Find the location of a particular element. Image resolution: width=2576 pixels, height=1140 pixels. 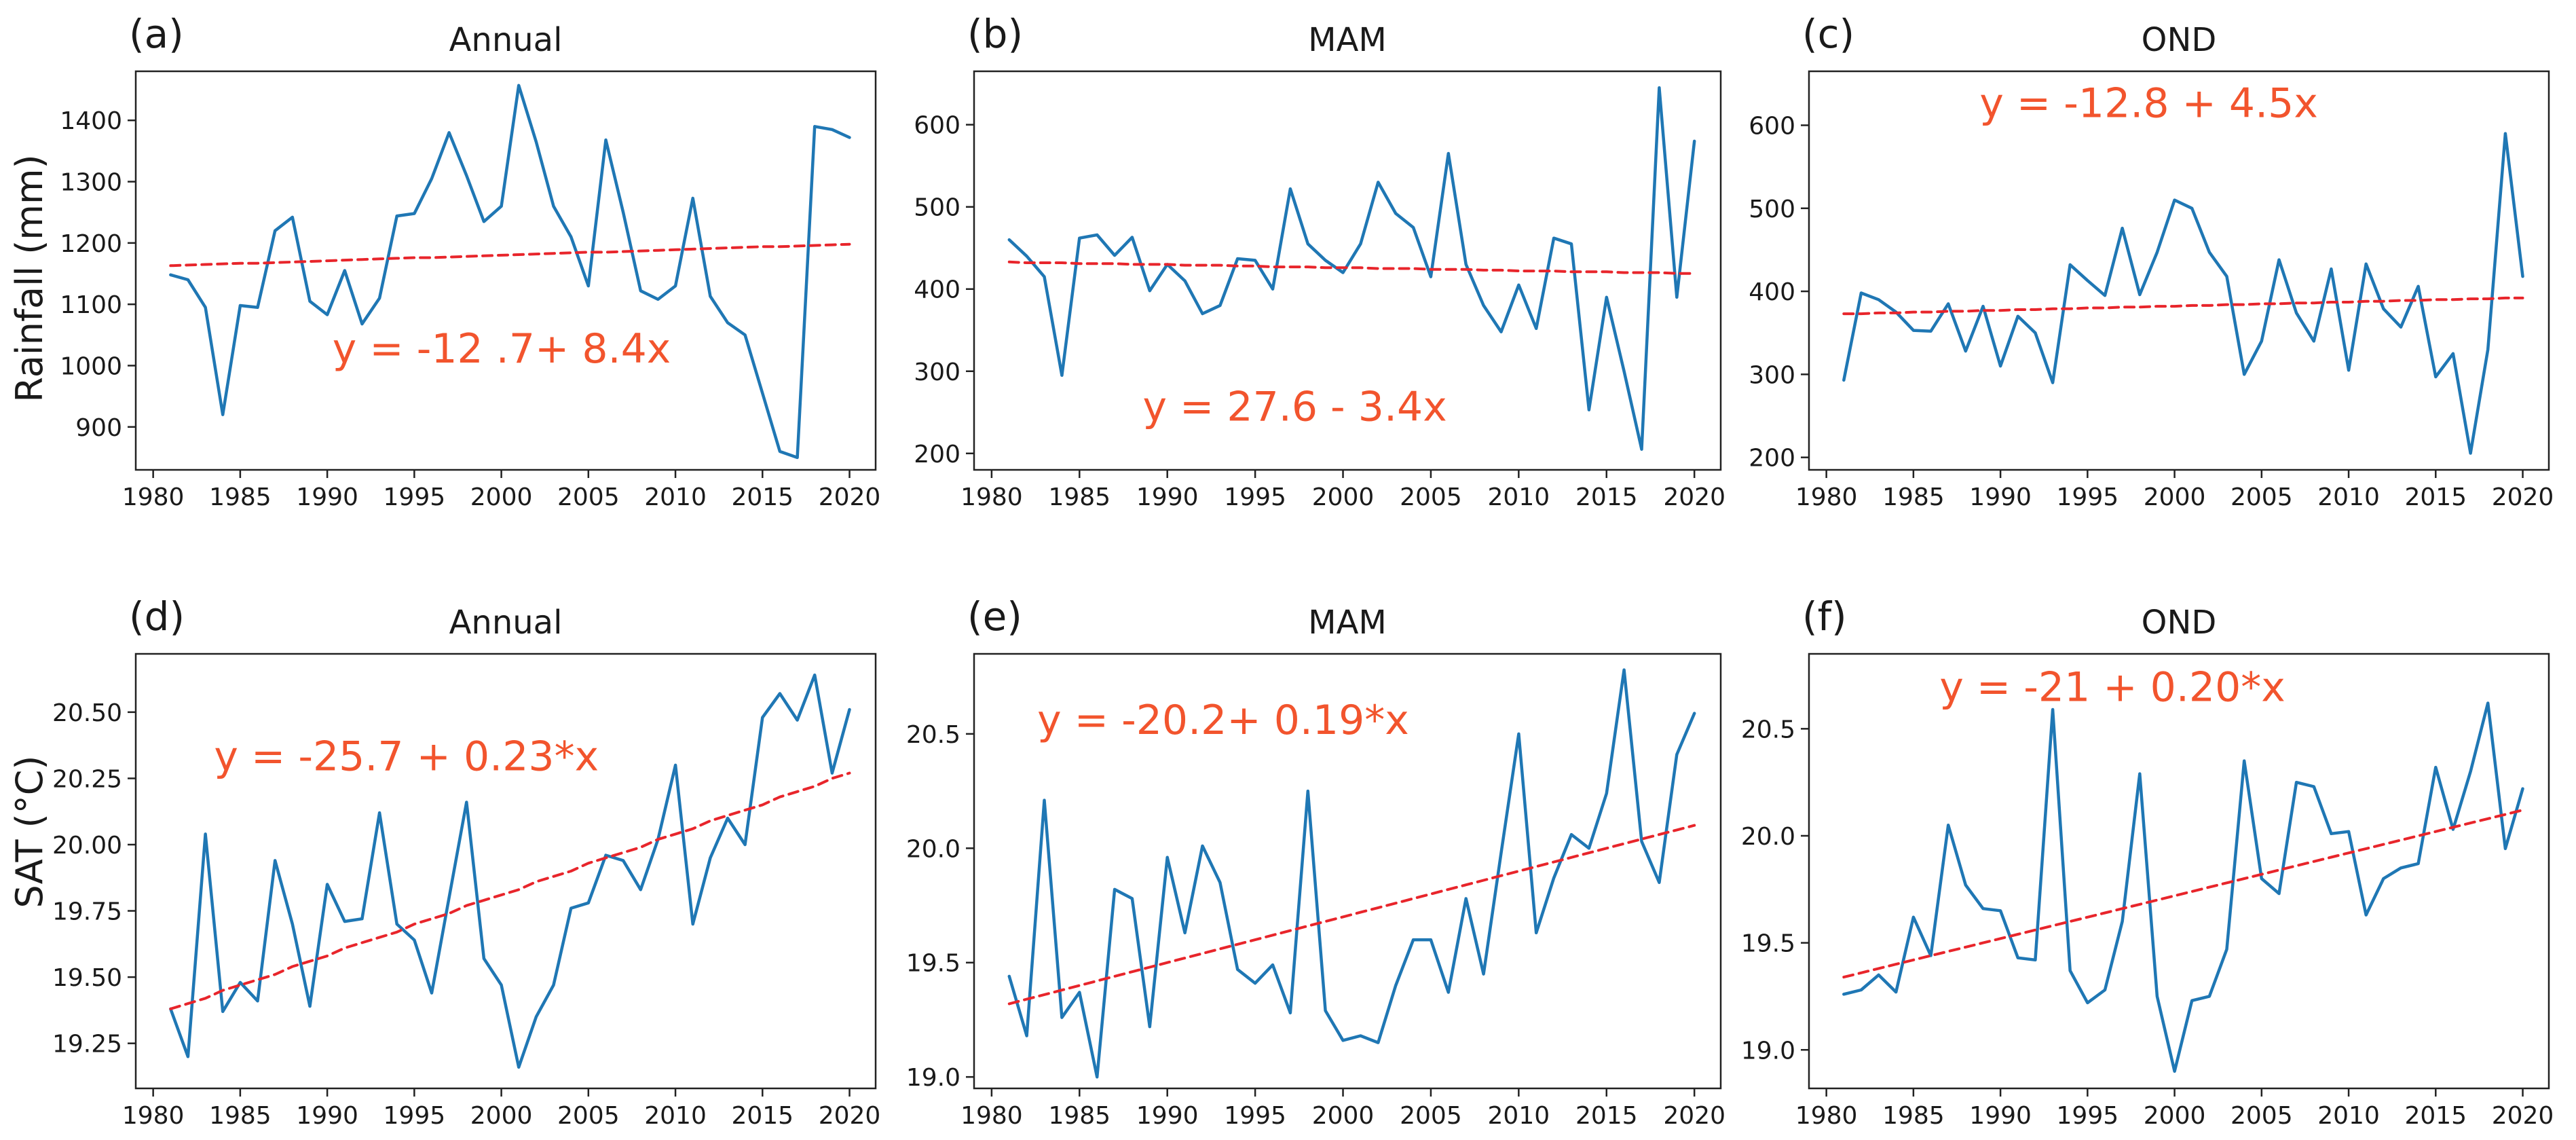

y-tick-label: 19.50 is located at coordinates (87, 978).